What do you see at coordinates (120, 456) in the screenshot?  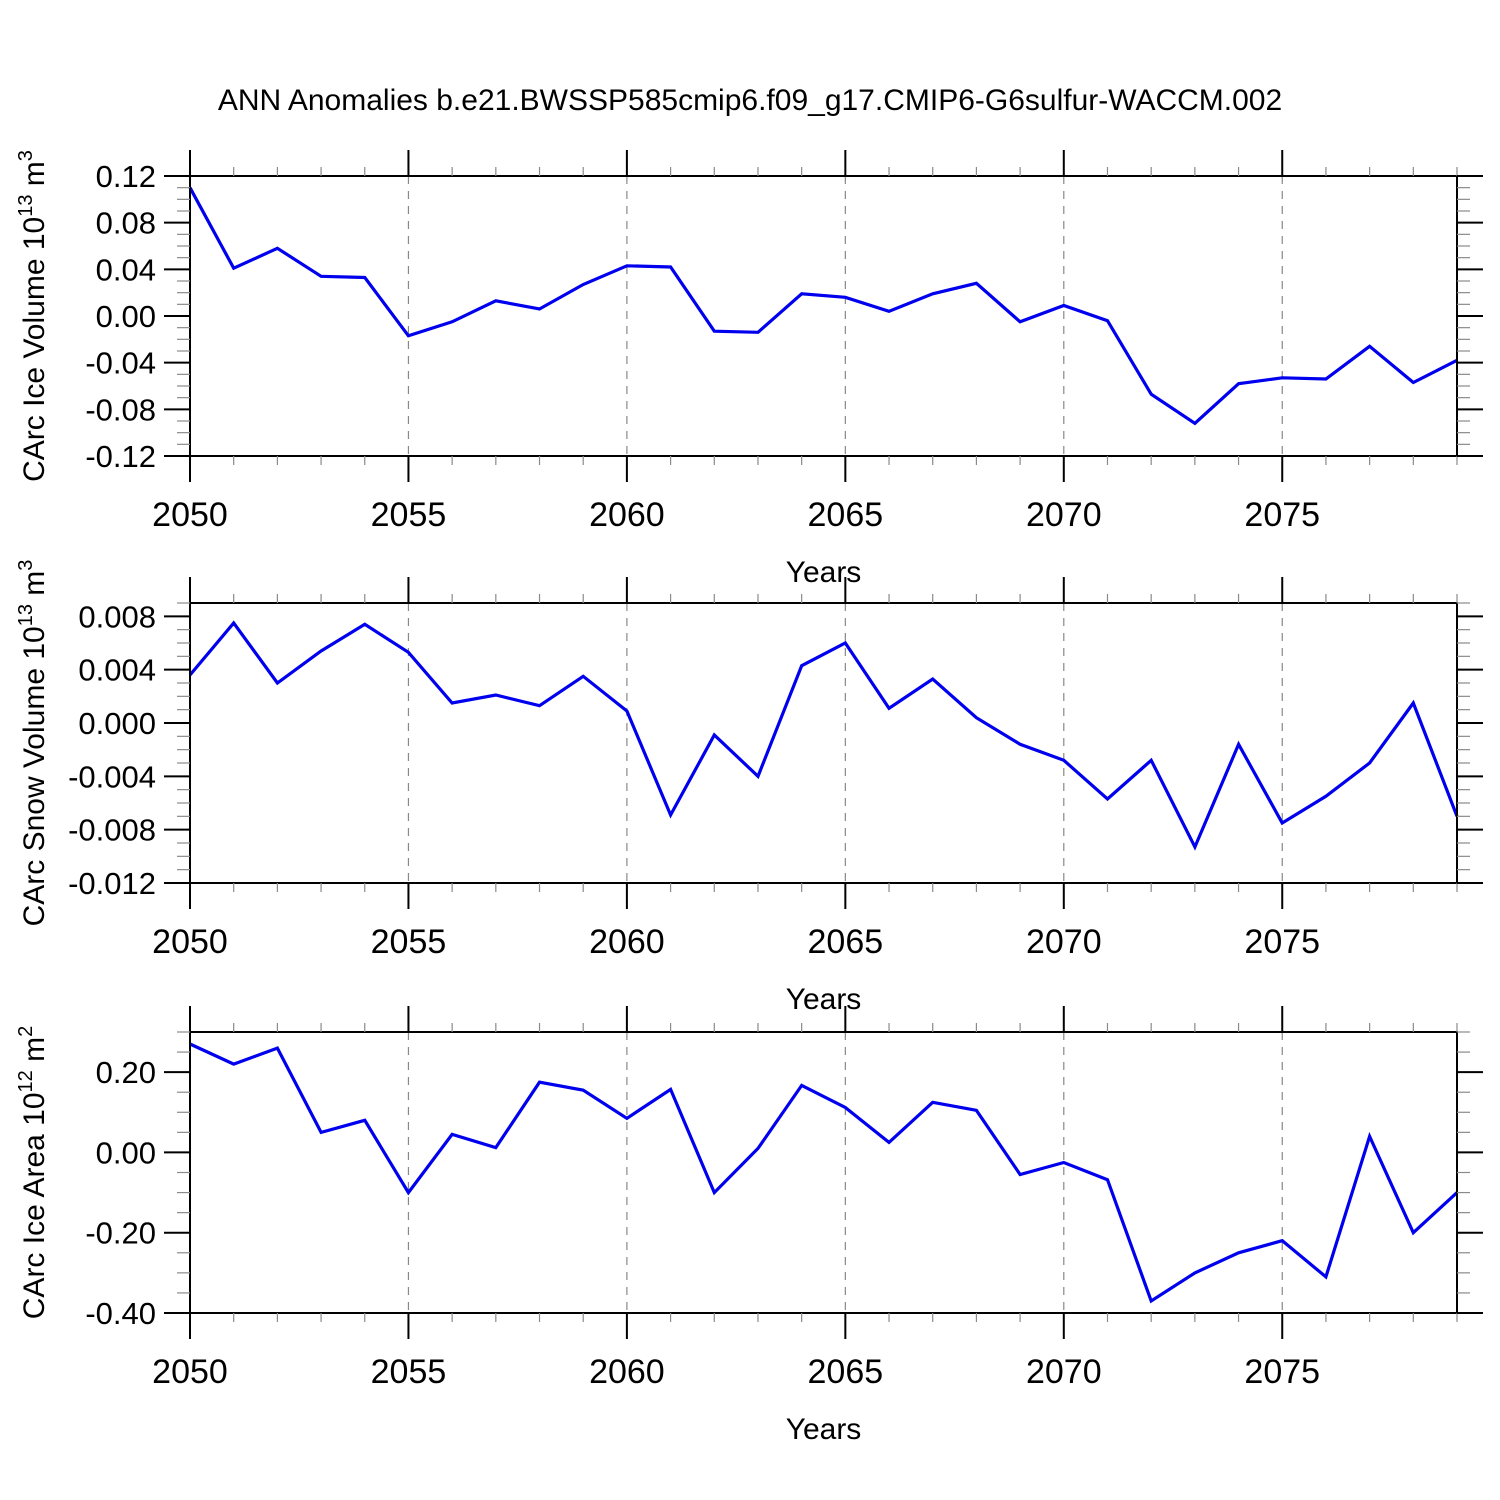 I see `y-tick-label: -0.12` at bounding box center [120, 456].